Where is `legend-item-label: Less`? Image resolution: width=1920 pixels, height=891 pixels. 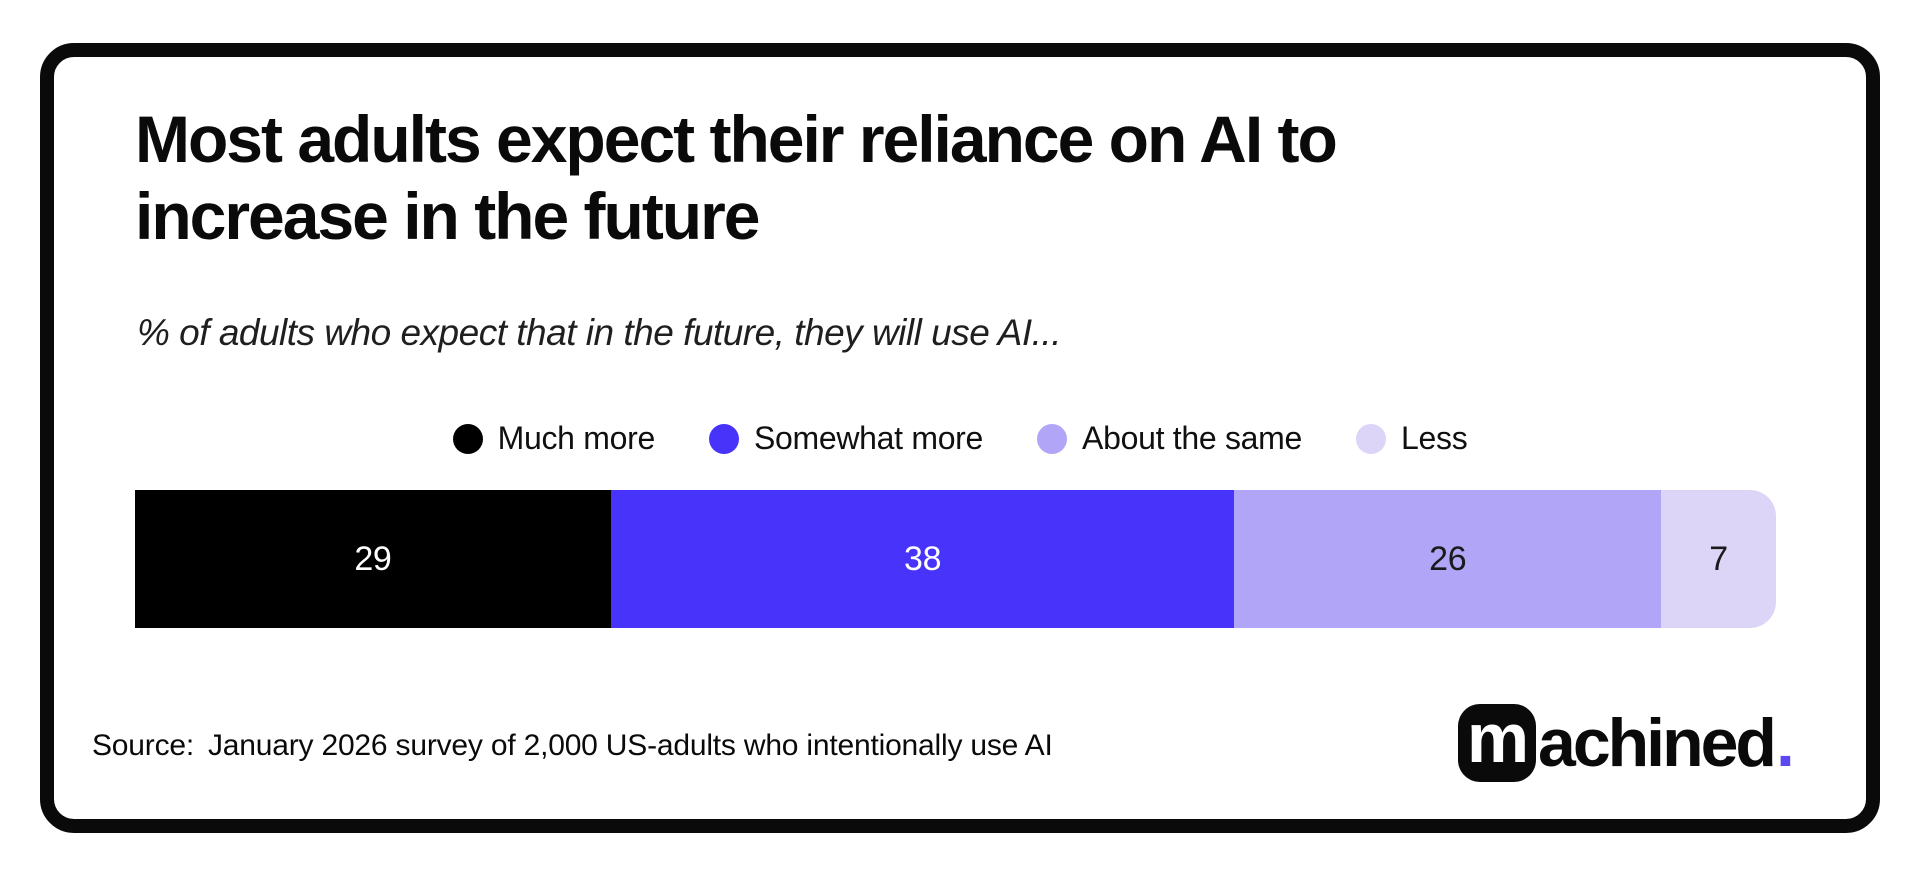
legend-item-label: Less is located at coordinates (1434, 438).